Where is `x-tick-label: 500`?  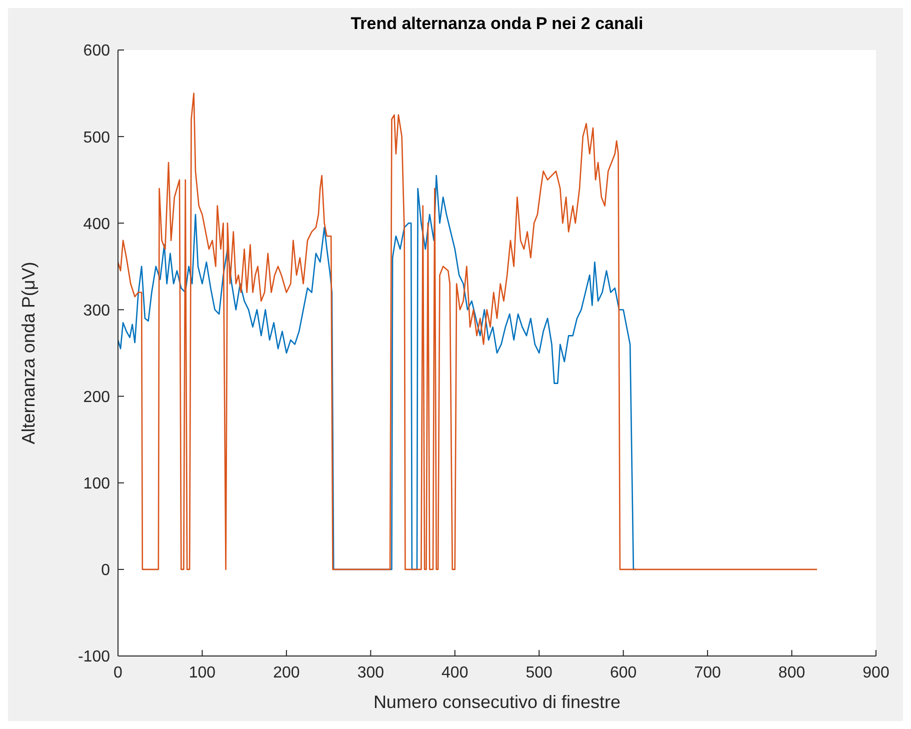
x-tick-label: 500 is located at coordinates (539, 673).